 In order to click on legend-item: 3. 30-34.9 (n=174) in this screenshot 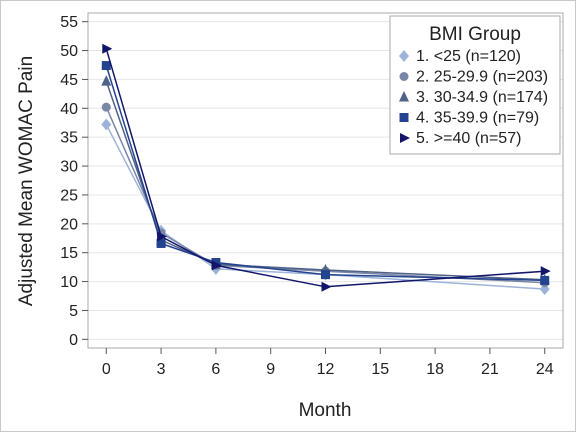, I will do `click(473, 97)`.